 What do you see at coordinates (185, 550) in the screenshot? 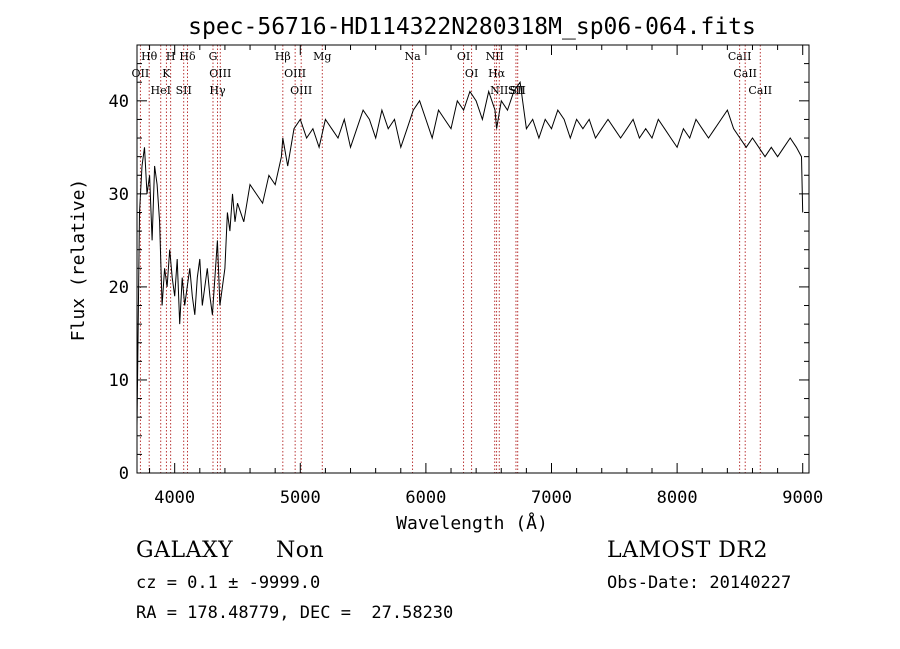
I see `object-class: GALAXY` at bounding box center [185, 550].